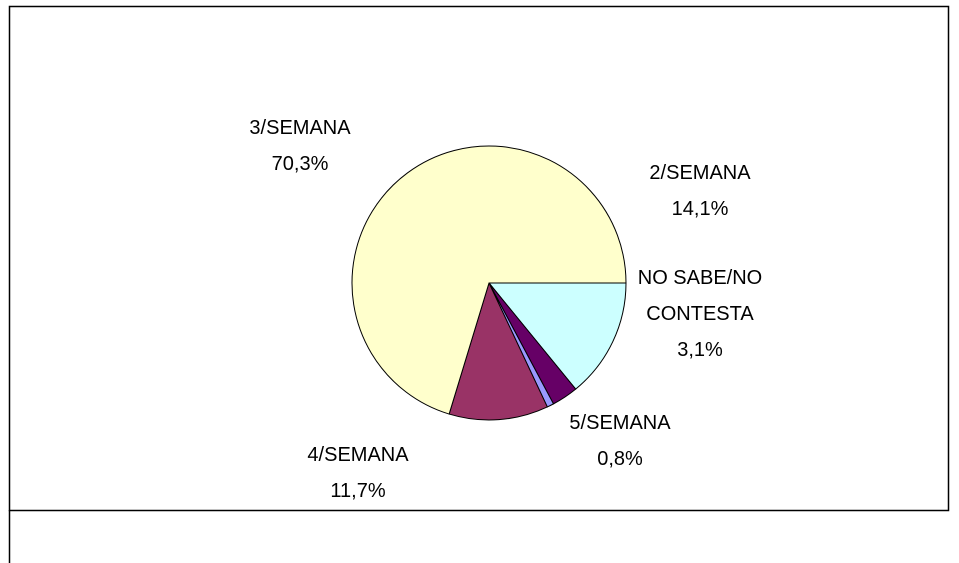 The height and width of the screenshot is (563, 959). What do you see at coordinates (700, 209) in the screenshot?
I see `slice-value: 14,1%` at bounding box center [700, 209].